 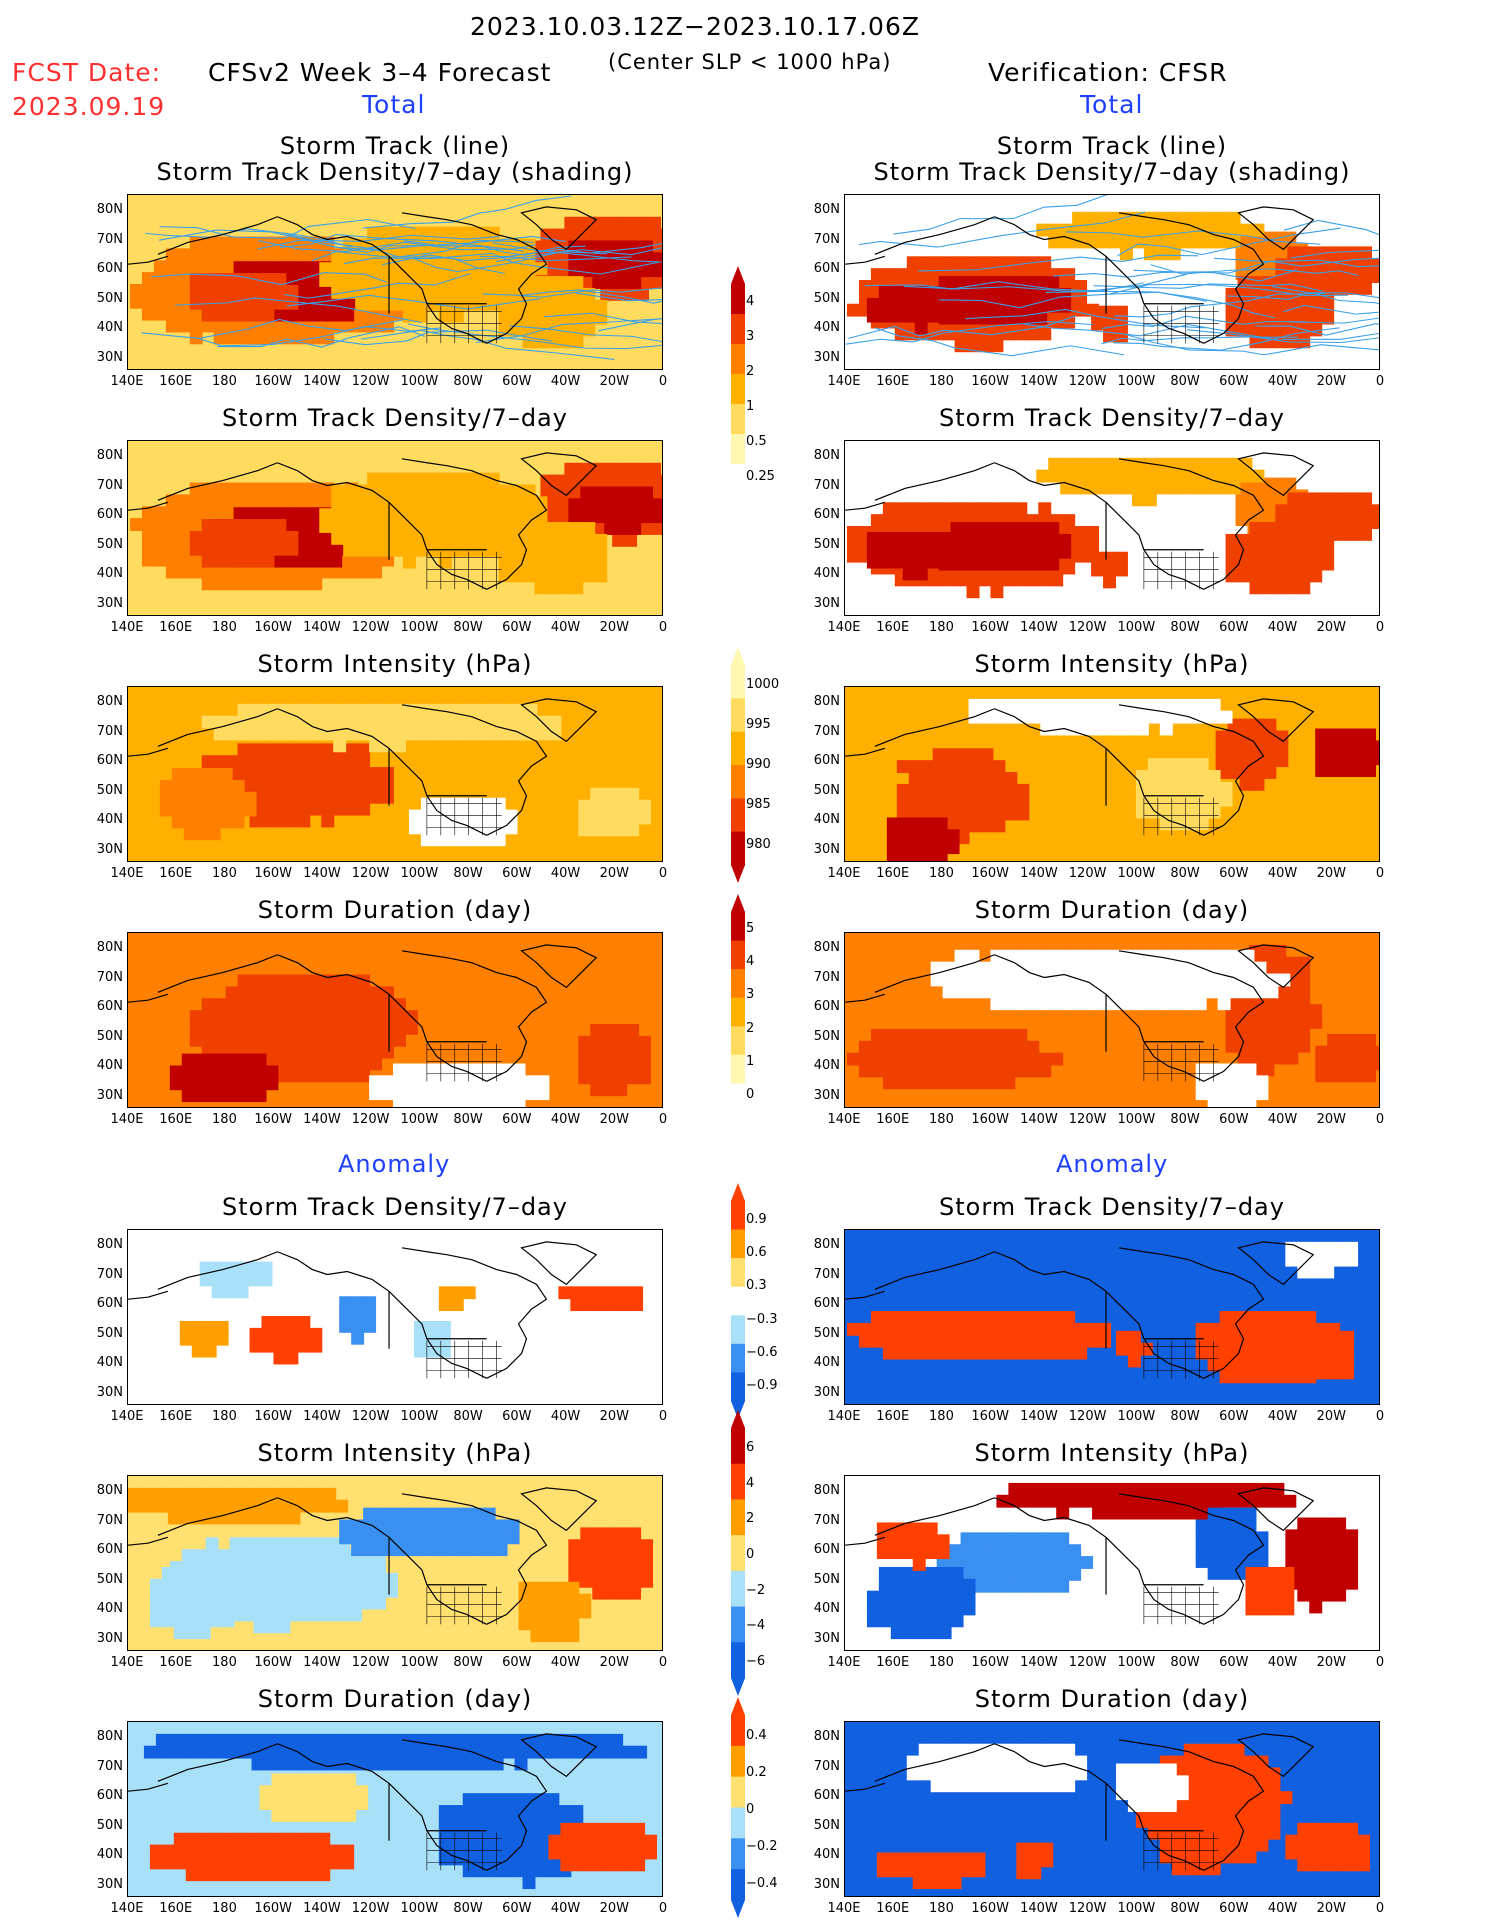 I want to click on lon-tick-label: 140W, so click(x=1039, y=1662).